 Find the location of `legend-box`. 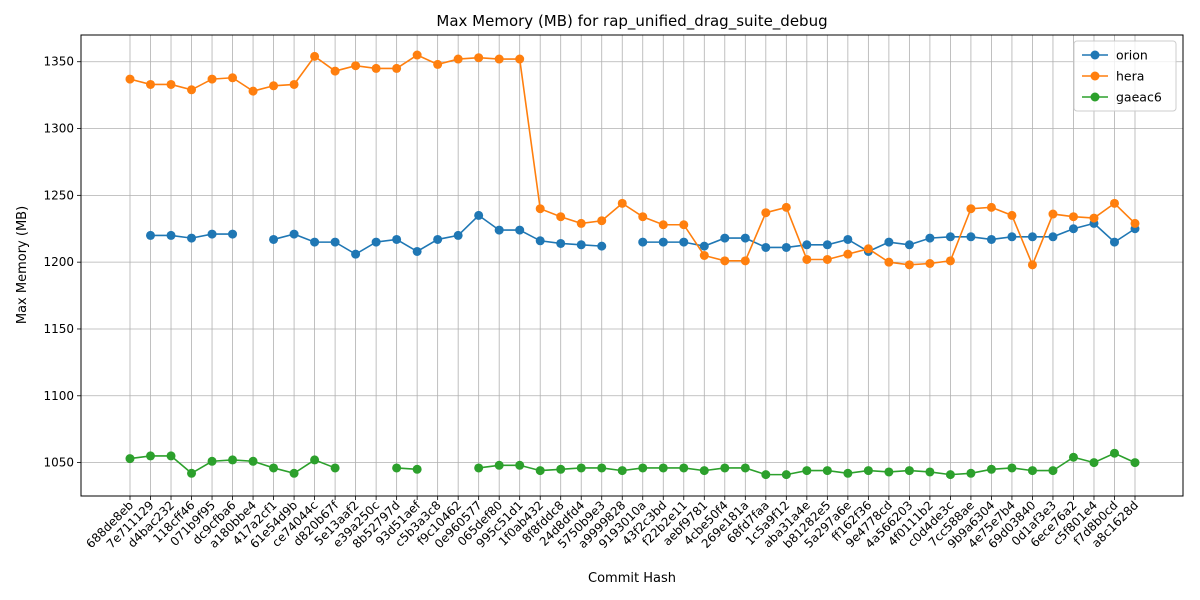

legend-box is located at coordinates (1125, 76).